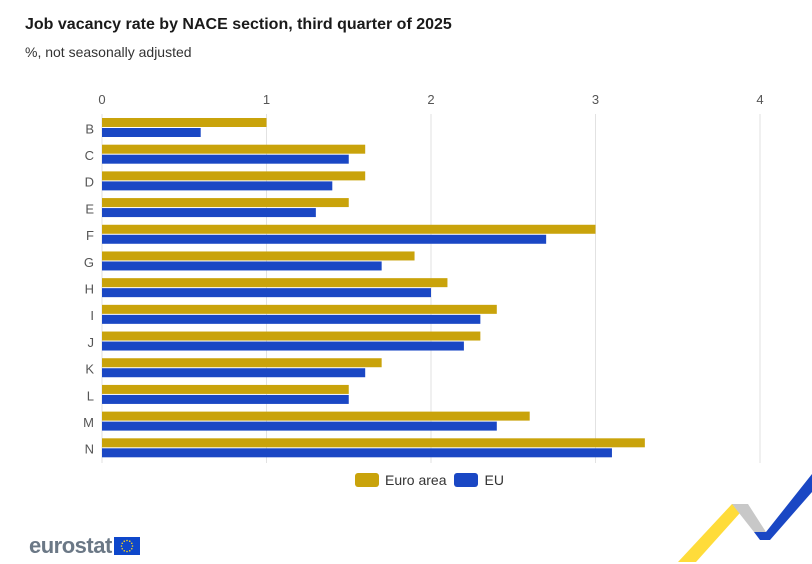 The height and width of the screenshot is (564, 812). What do you see at coordinates (101, 99) in the screenshot?
I see `x-tick-label: 0` at bounding box center [101, 99].